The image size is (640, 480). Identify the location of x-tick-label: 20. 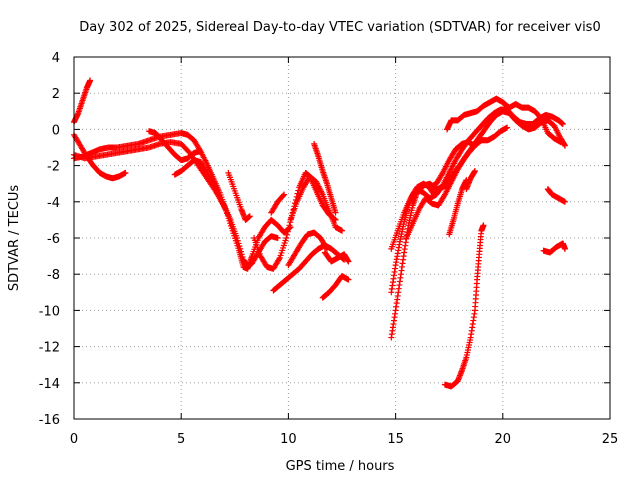
(503, 439).